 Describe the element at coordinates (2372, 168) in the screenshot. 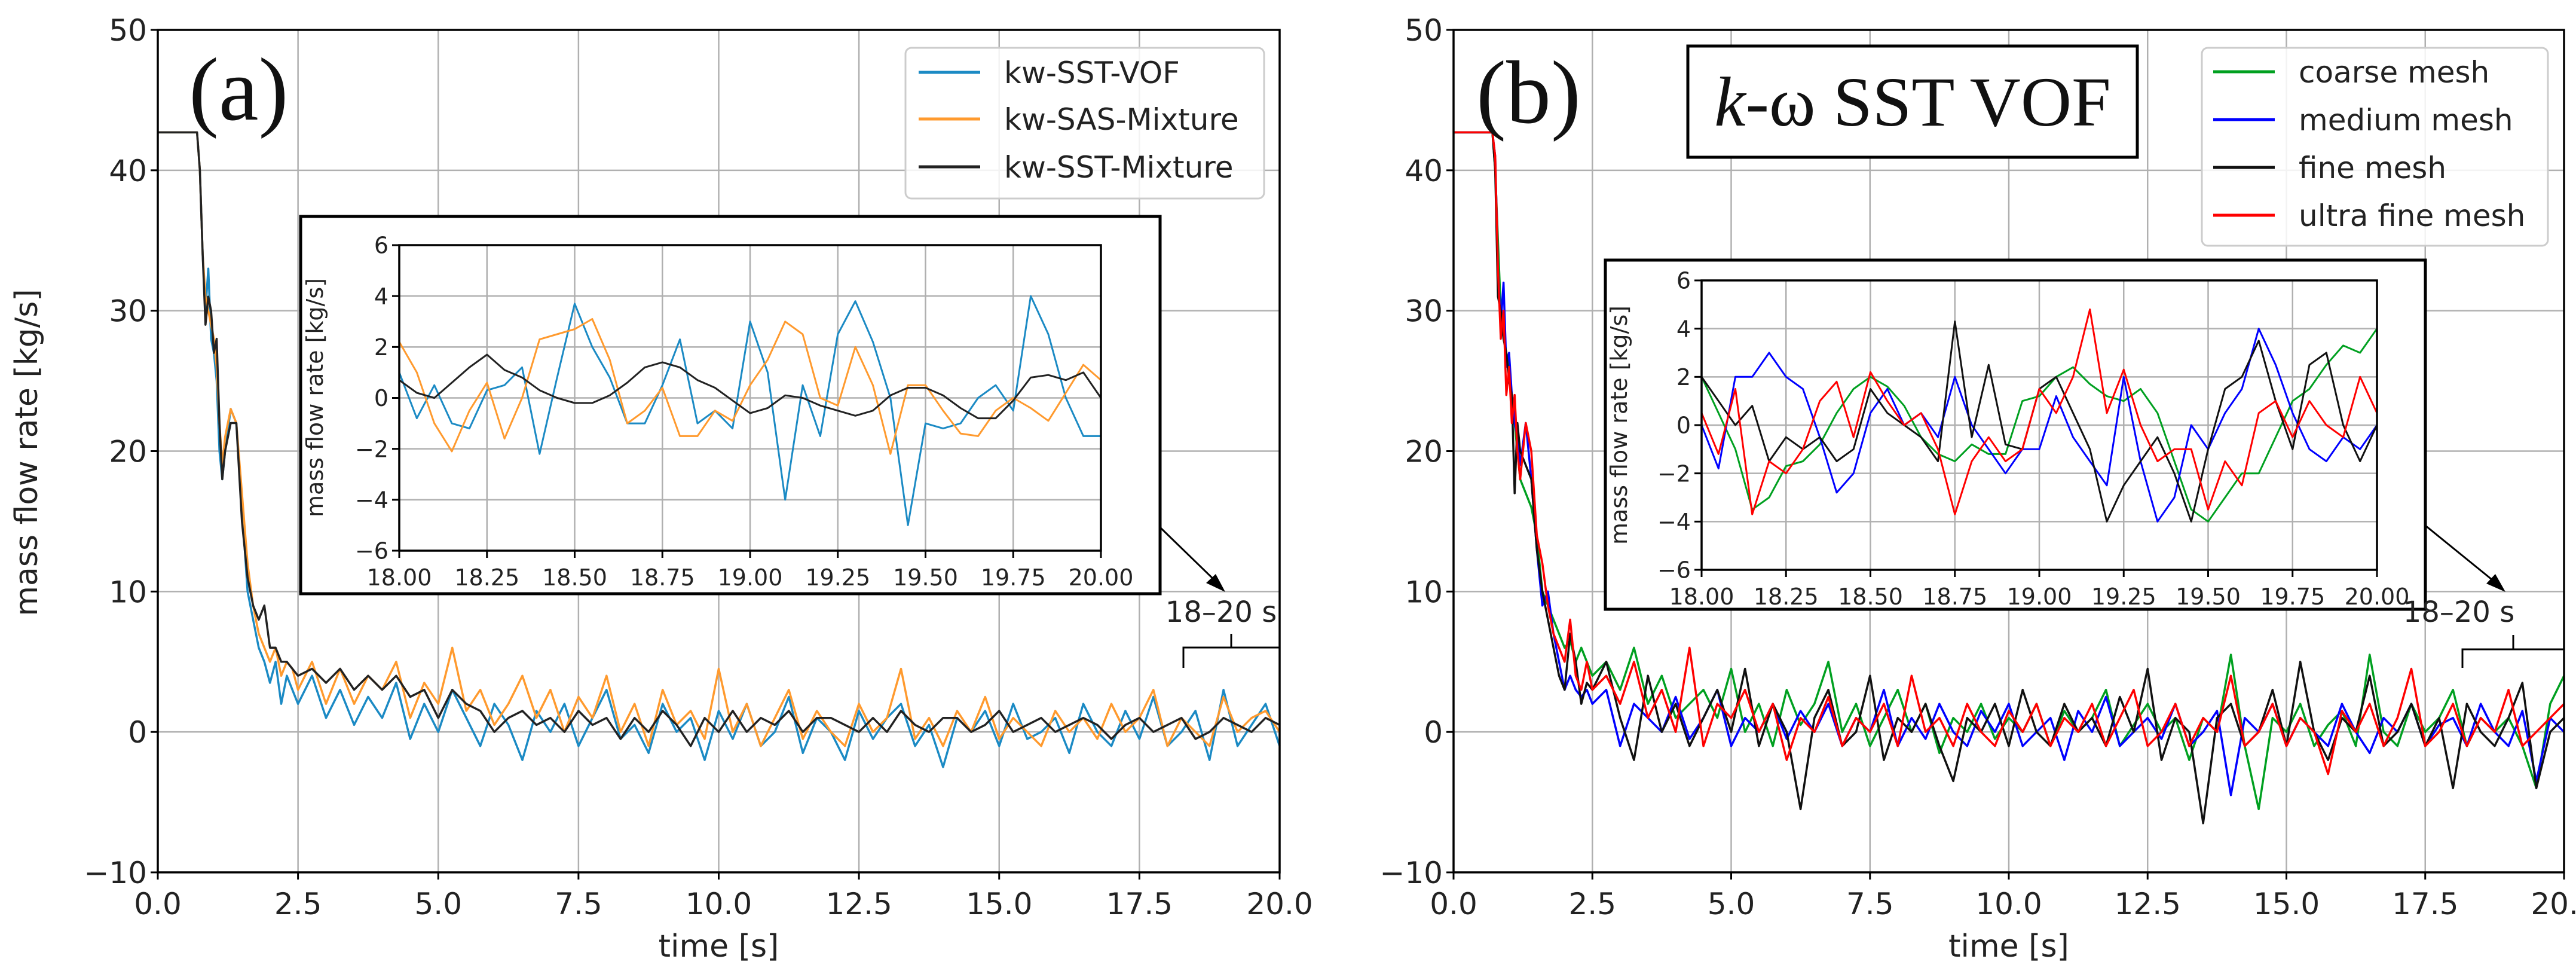

I see `legend-label: fine mesh` at that location.